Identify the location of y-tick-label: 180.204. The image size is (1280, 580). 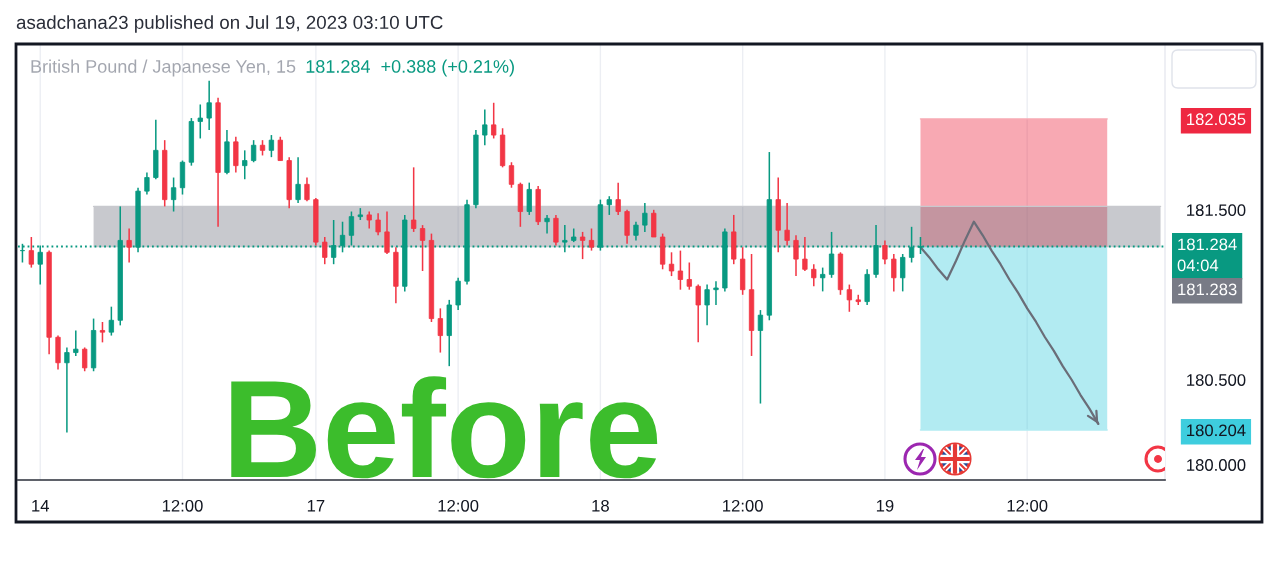
(1216, 430).